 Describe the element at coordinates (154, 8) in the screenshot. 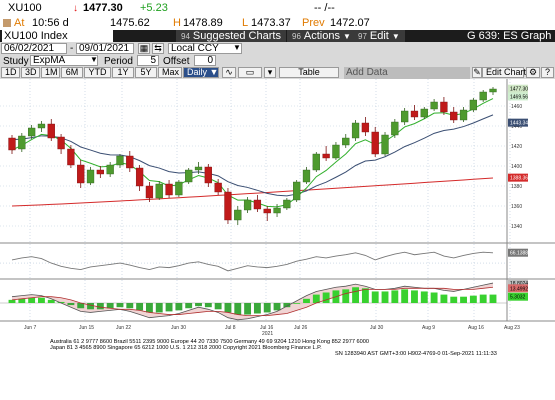

I see `price-change: +5.23` at that location.